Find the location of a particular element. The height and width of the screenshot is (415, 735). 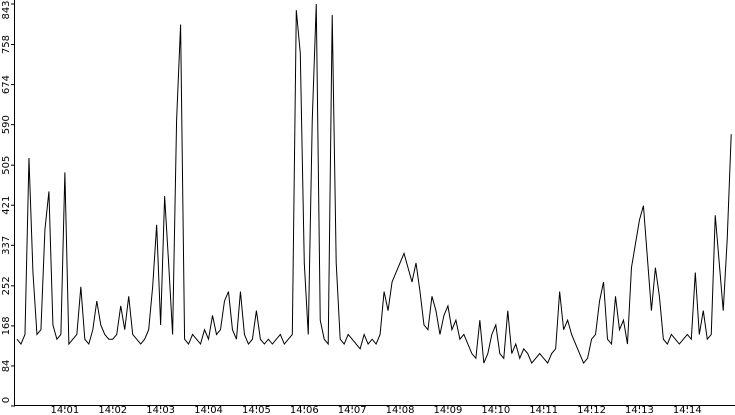

y-tick-label: 168 is located at coordinates (6, 325).